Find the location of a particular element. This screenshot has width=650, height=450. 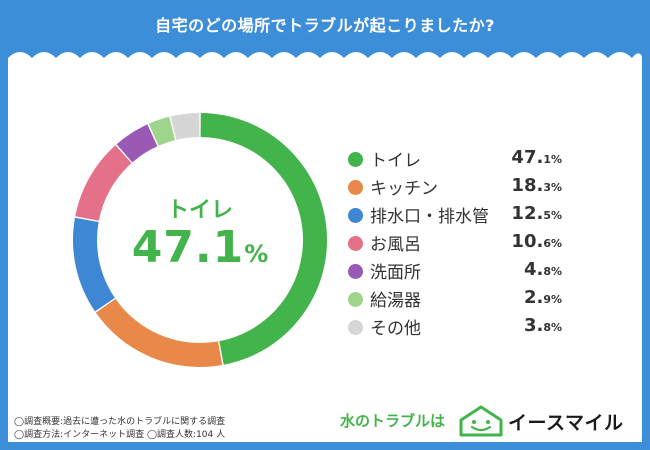

house-smile-icon is located at coordinates (481, 421).